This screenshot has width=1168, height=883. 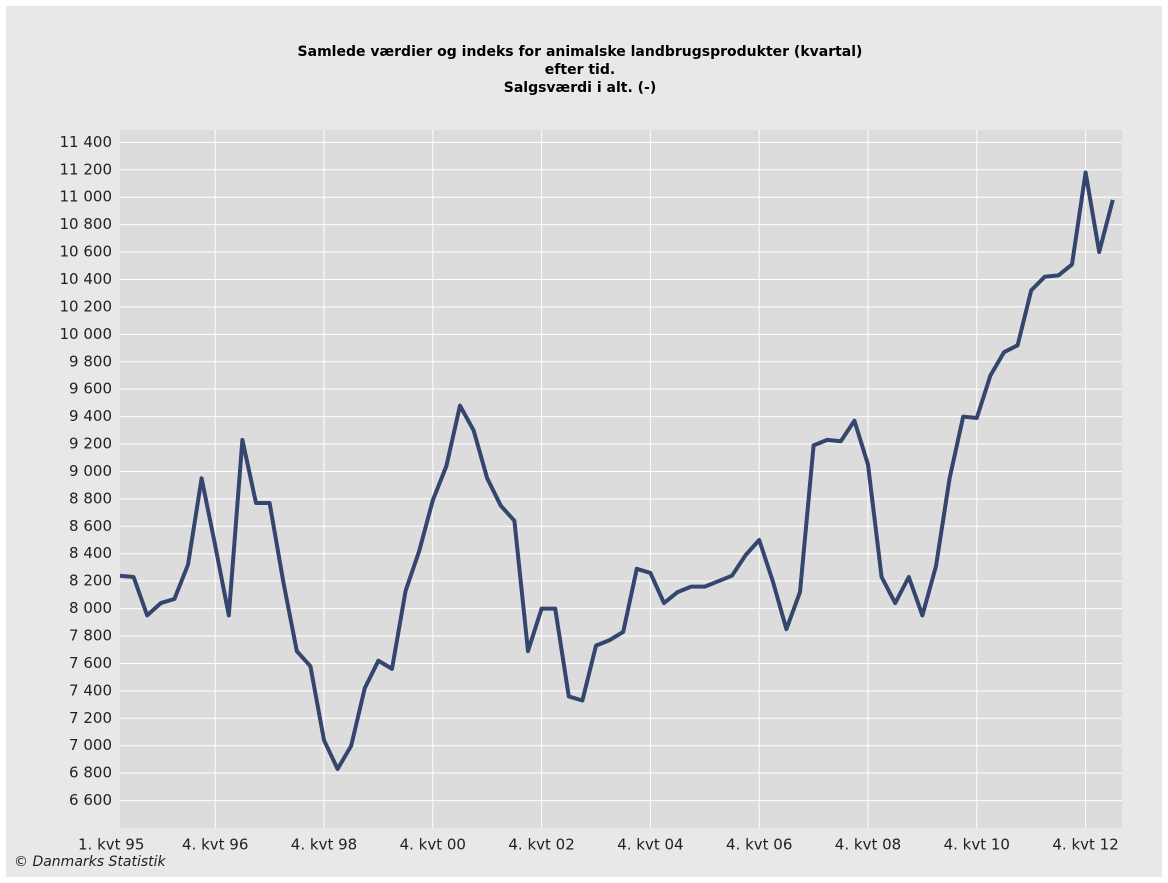 I want to click on y-tick-label: 8 400, so click(x=90, y=553).